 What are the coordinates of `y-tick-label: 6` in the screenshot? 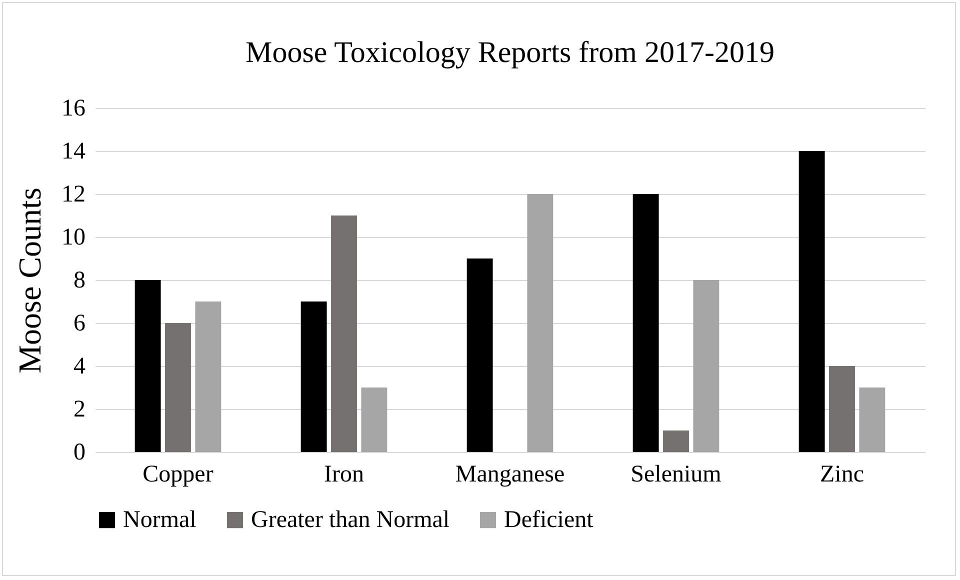 It's located at (80, 323).